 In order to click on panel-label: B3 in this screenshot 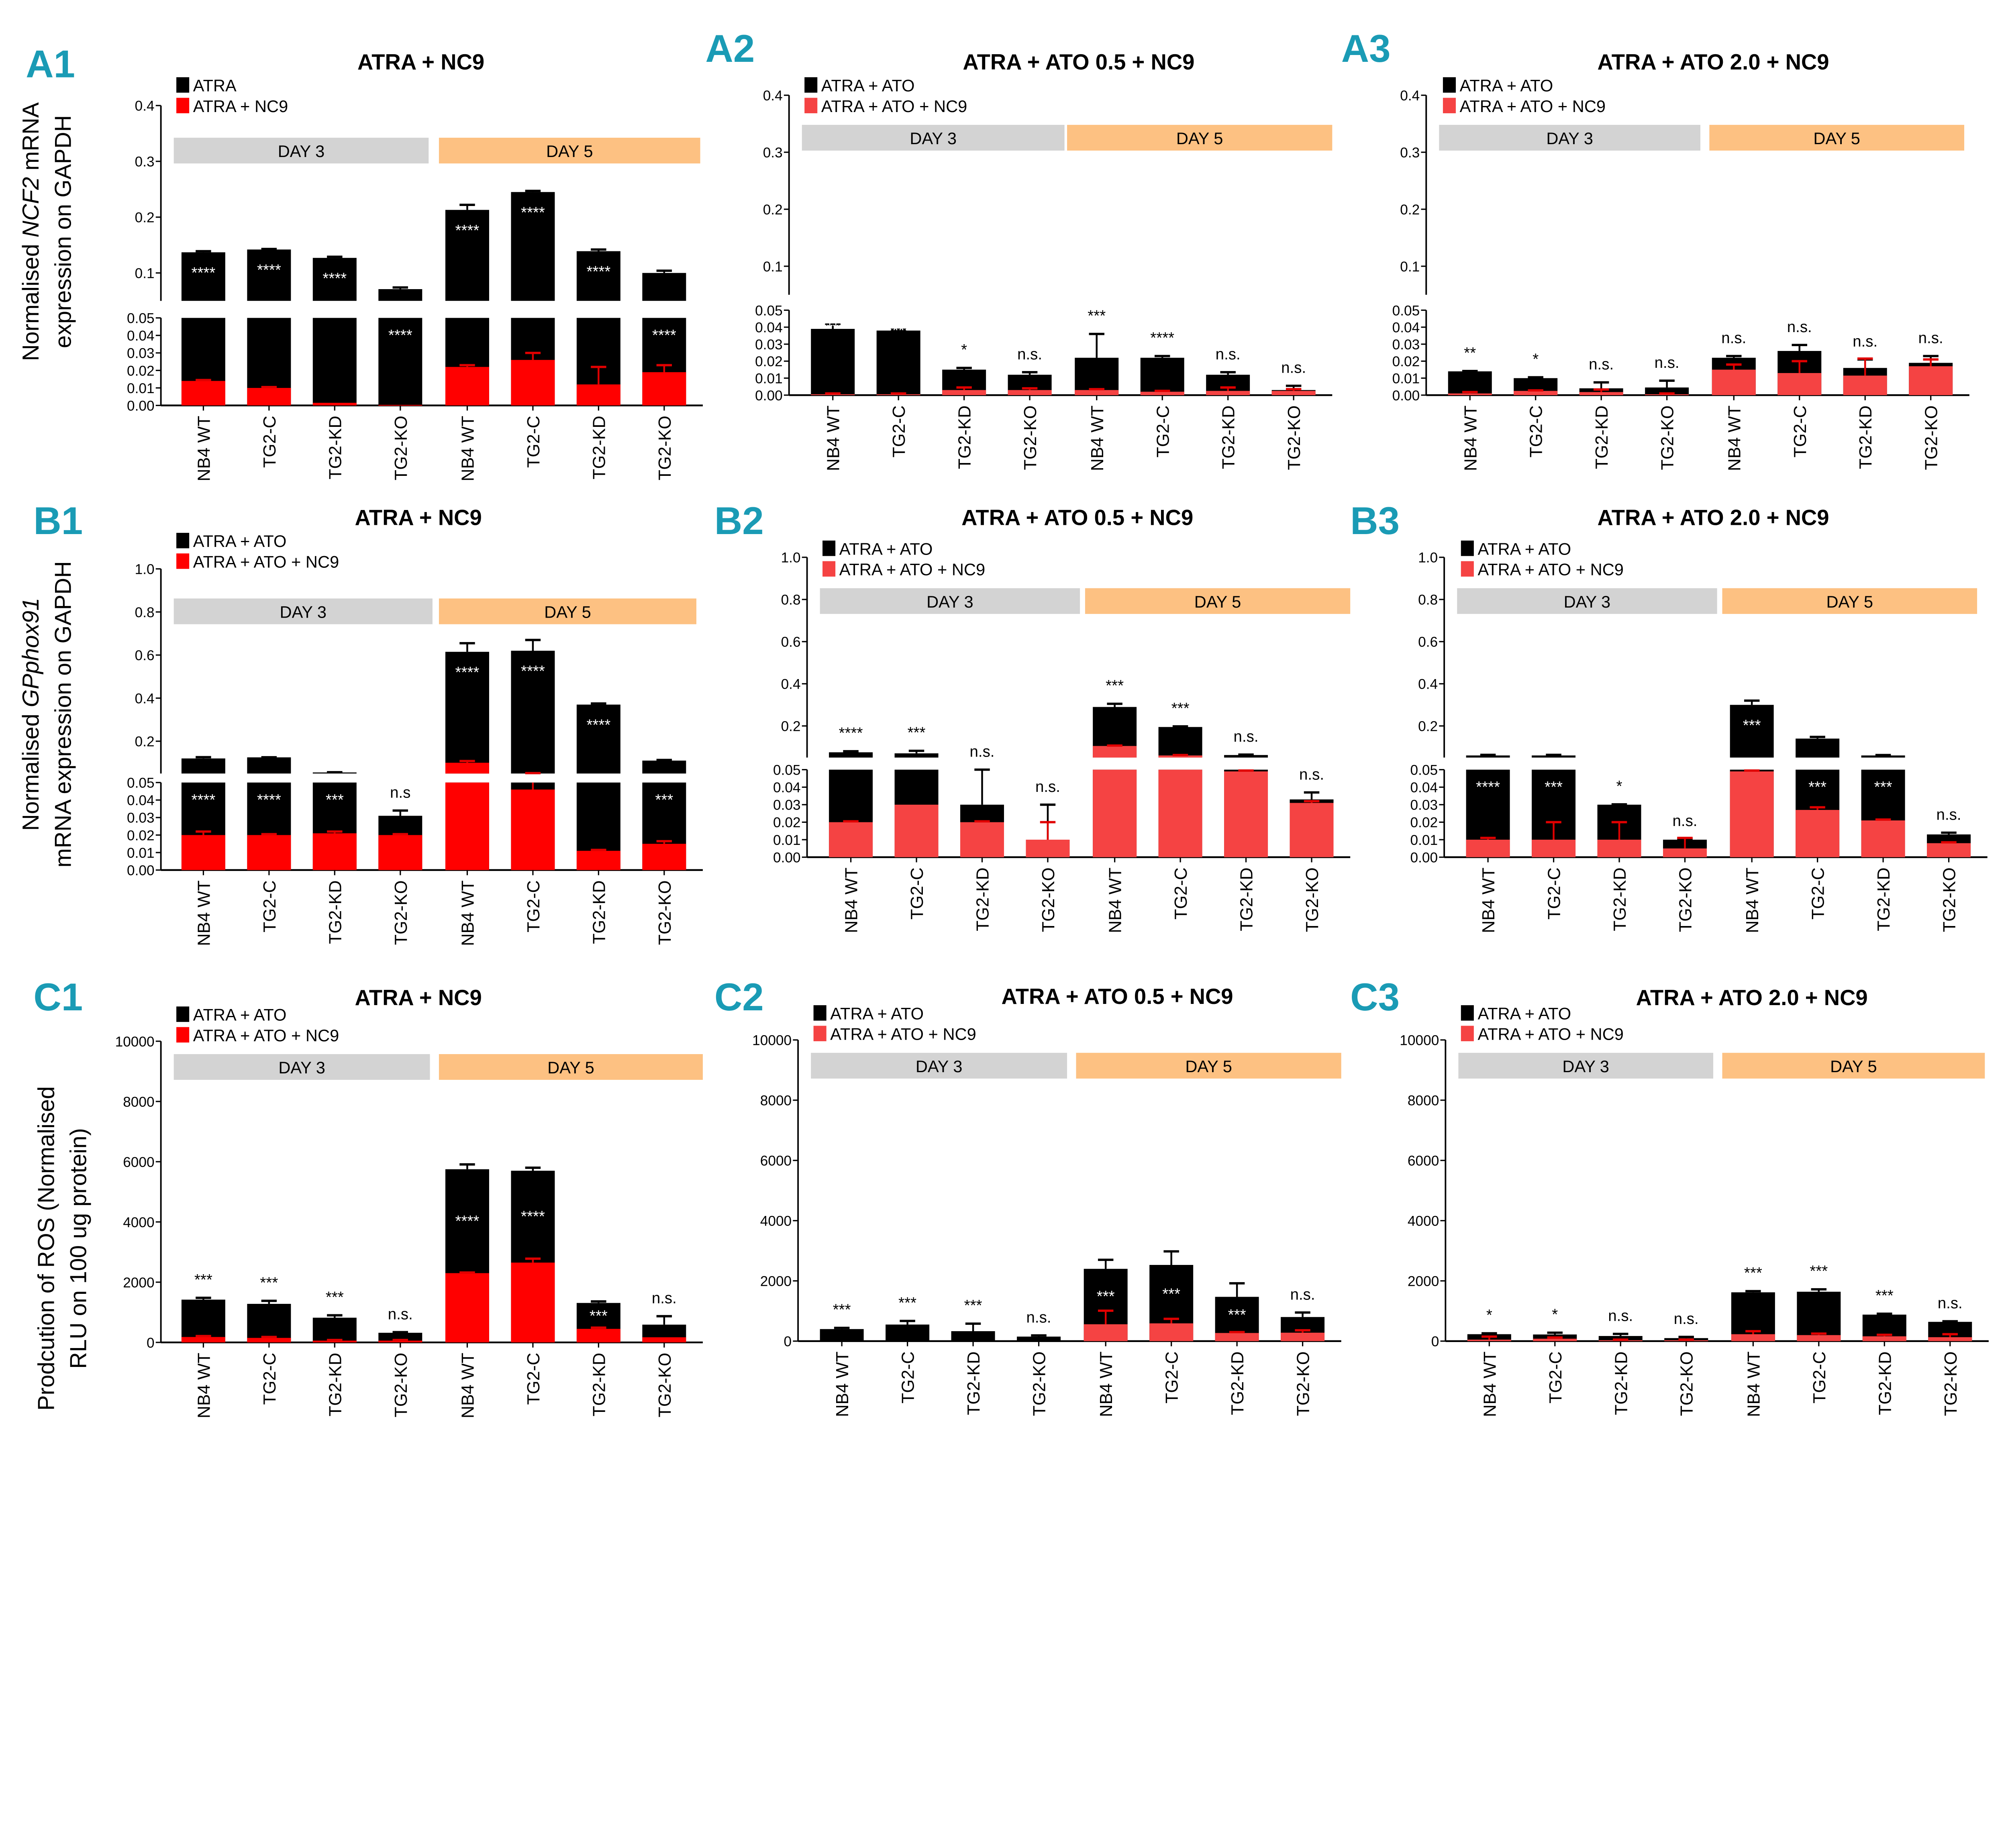, I will do `click(1375, 521)`.